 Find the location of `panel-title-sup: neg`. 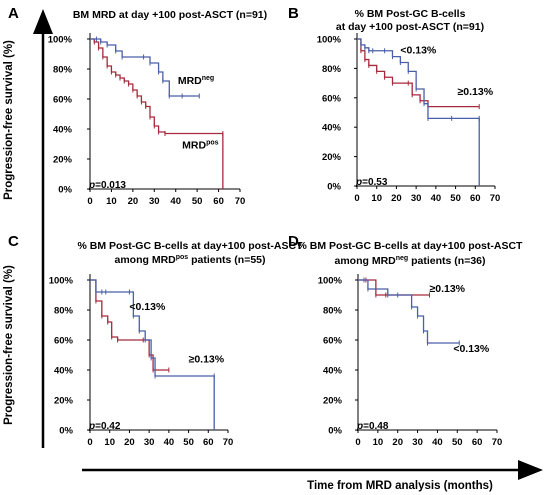

panel-title-sup: neg is located at coordinates (402, 258).